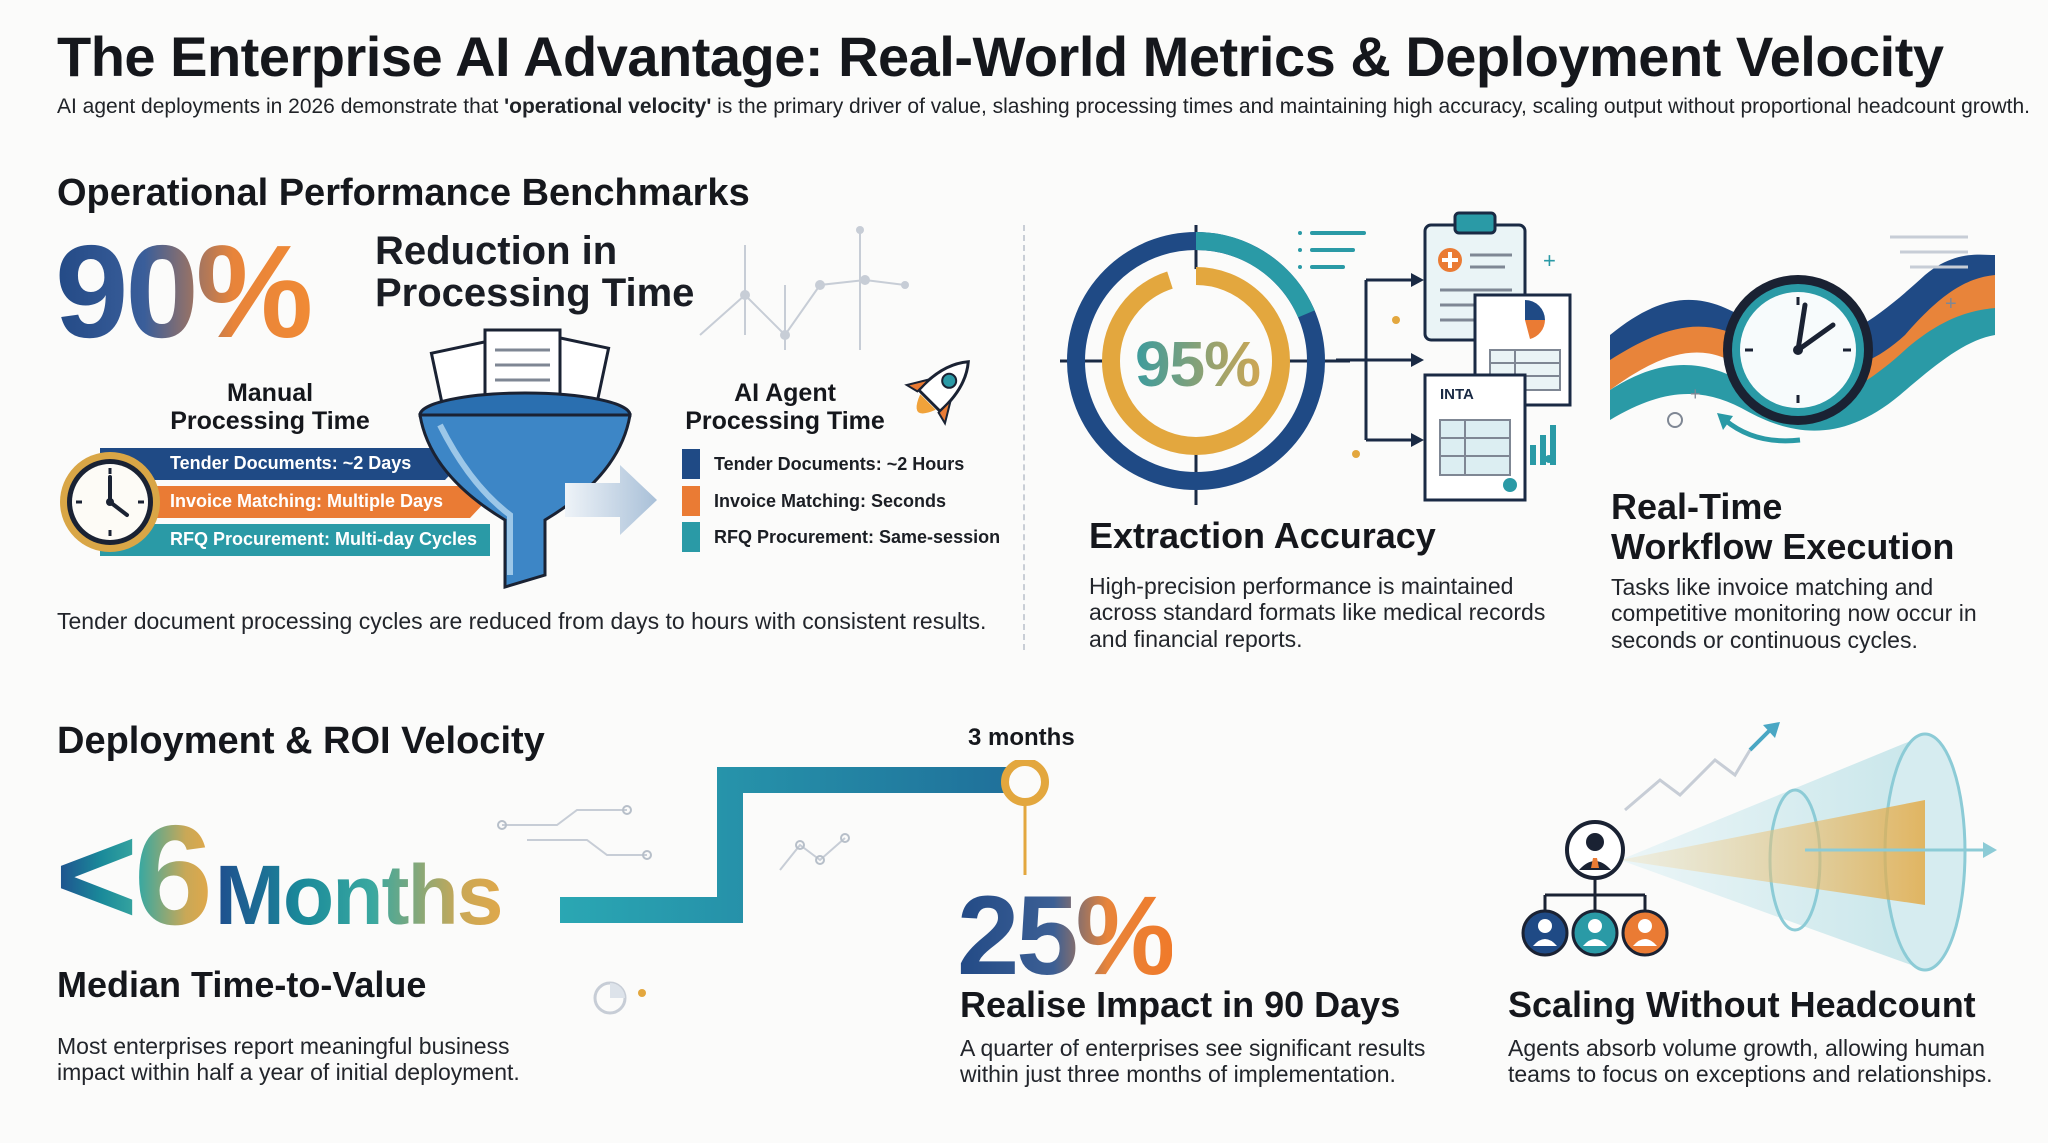 This screenshot has height=1143, width=2048. I want to click on ai-swatch-tender, so click(691, 464).